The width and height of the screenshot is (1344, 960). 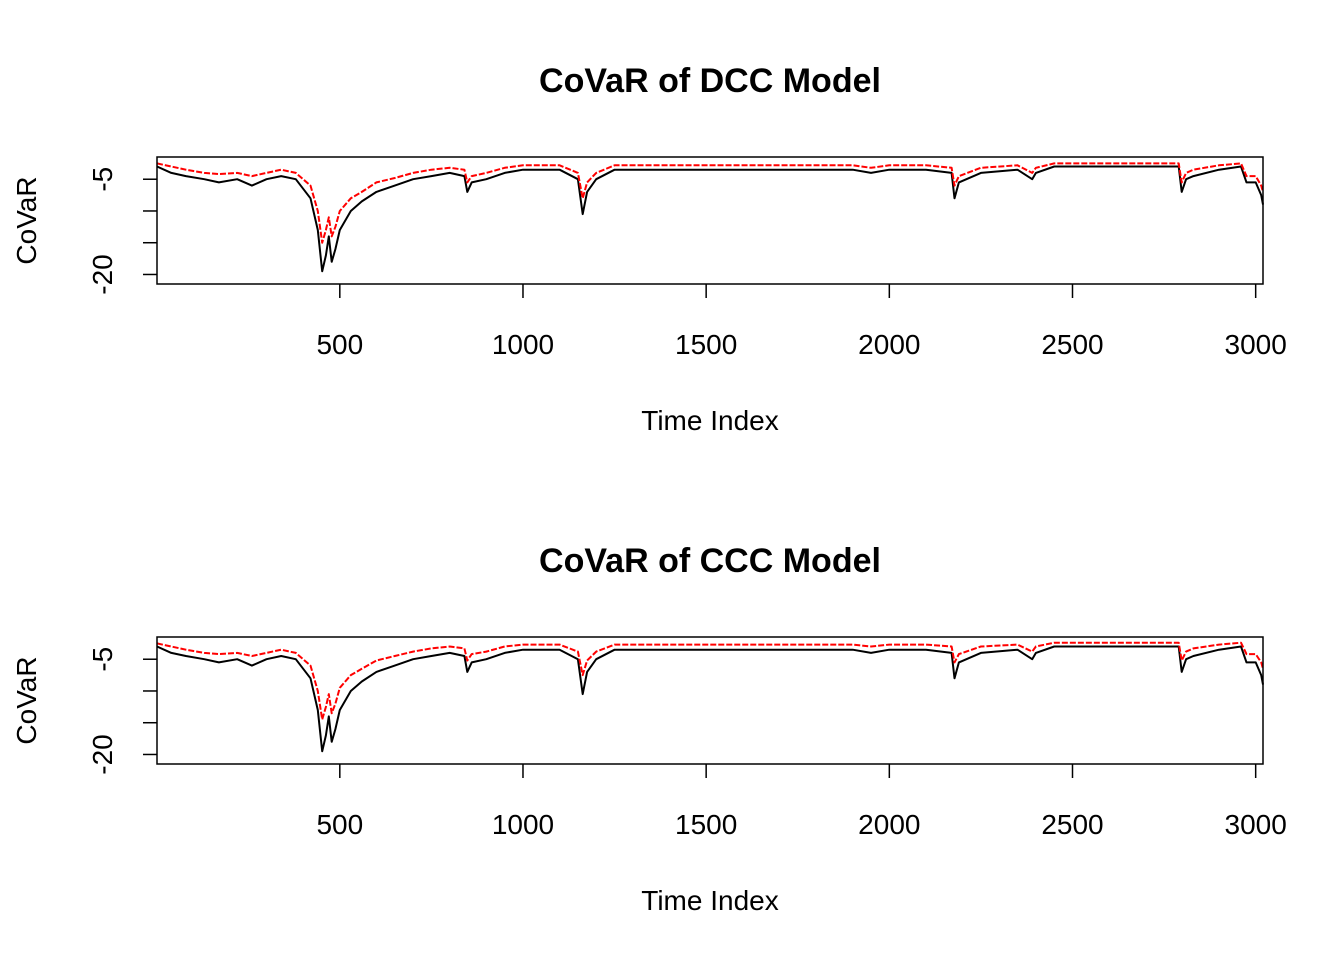 What do you see at coordinates (523, 344) in the screenshot?
I see `panel-1-xtick-label-1000: 1000` at bounding box center [523, 344].